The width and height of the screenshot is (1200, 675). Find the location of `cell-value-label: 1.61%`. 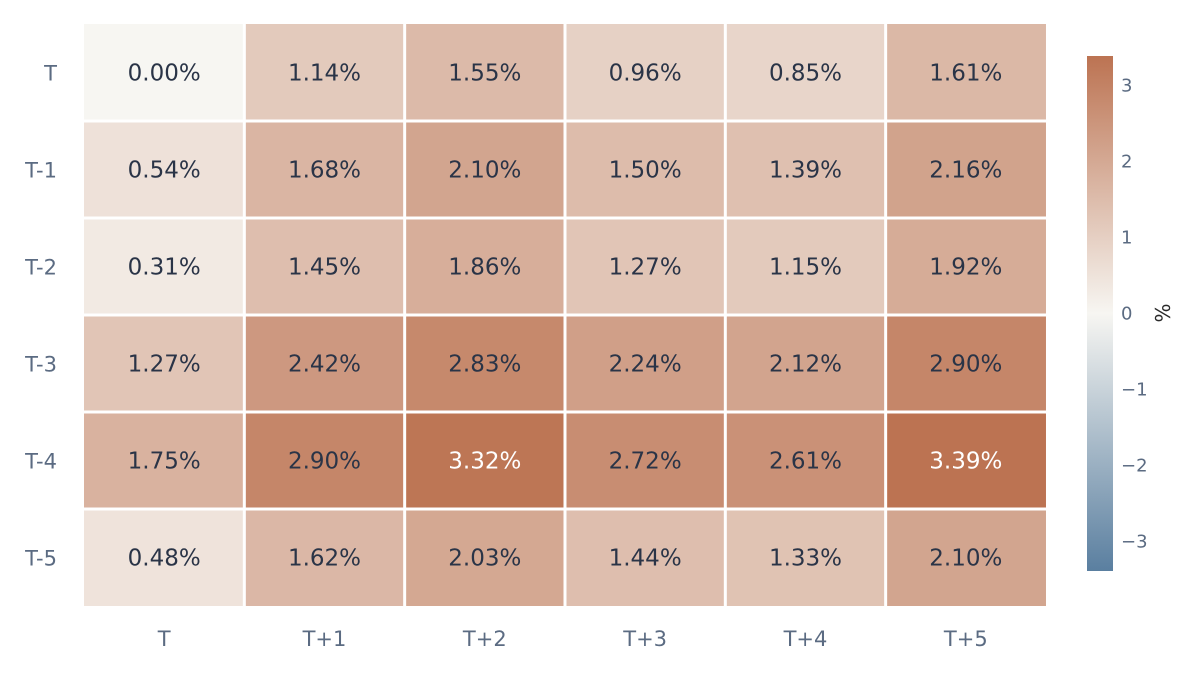

cell-value-label: 1.61% is located at coordinates (965, 74).